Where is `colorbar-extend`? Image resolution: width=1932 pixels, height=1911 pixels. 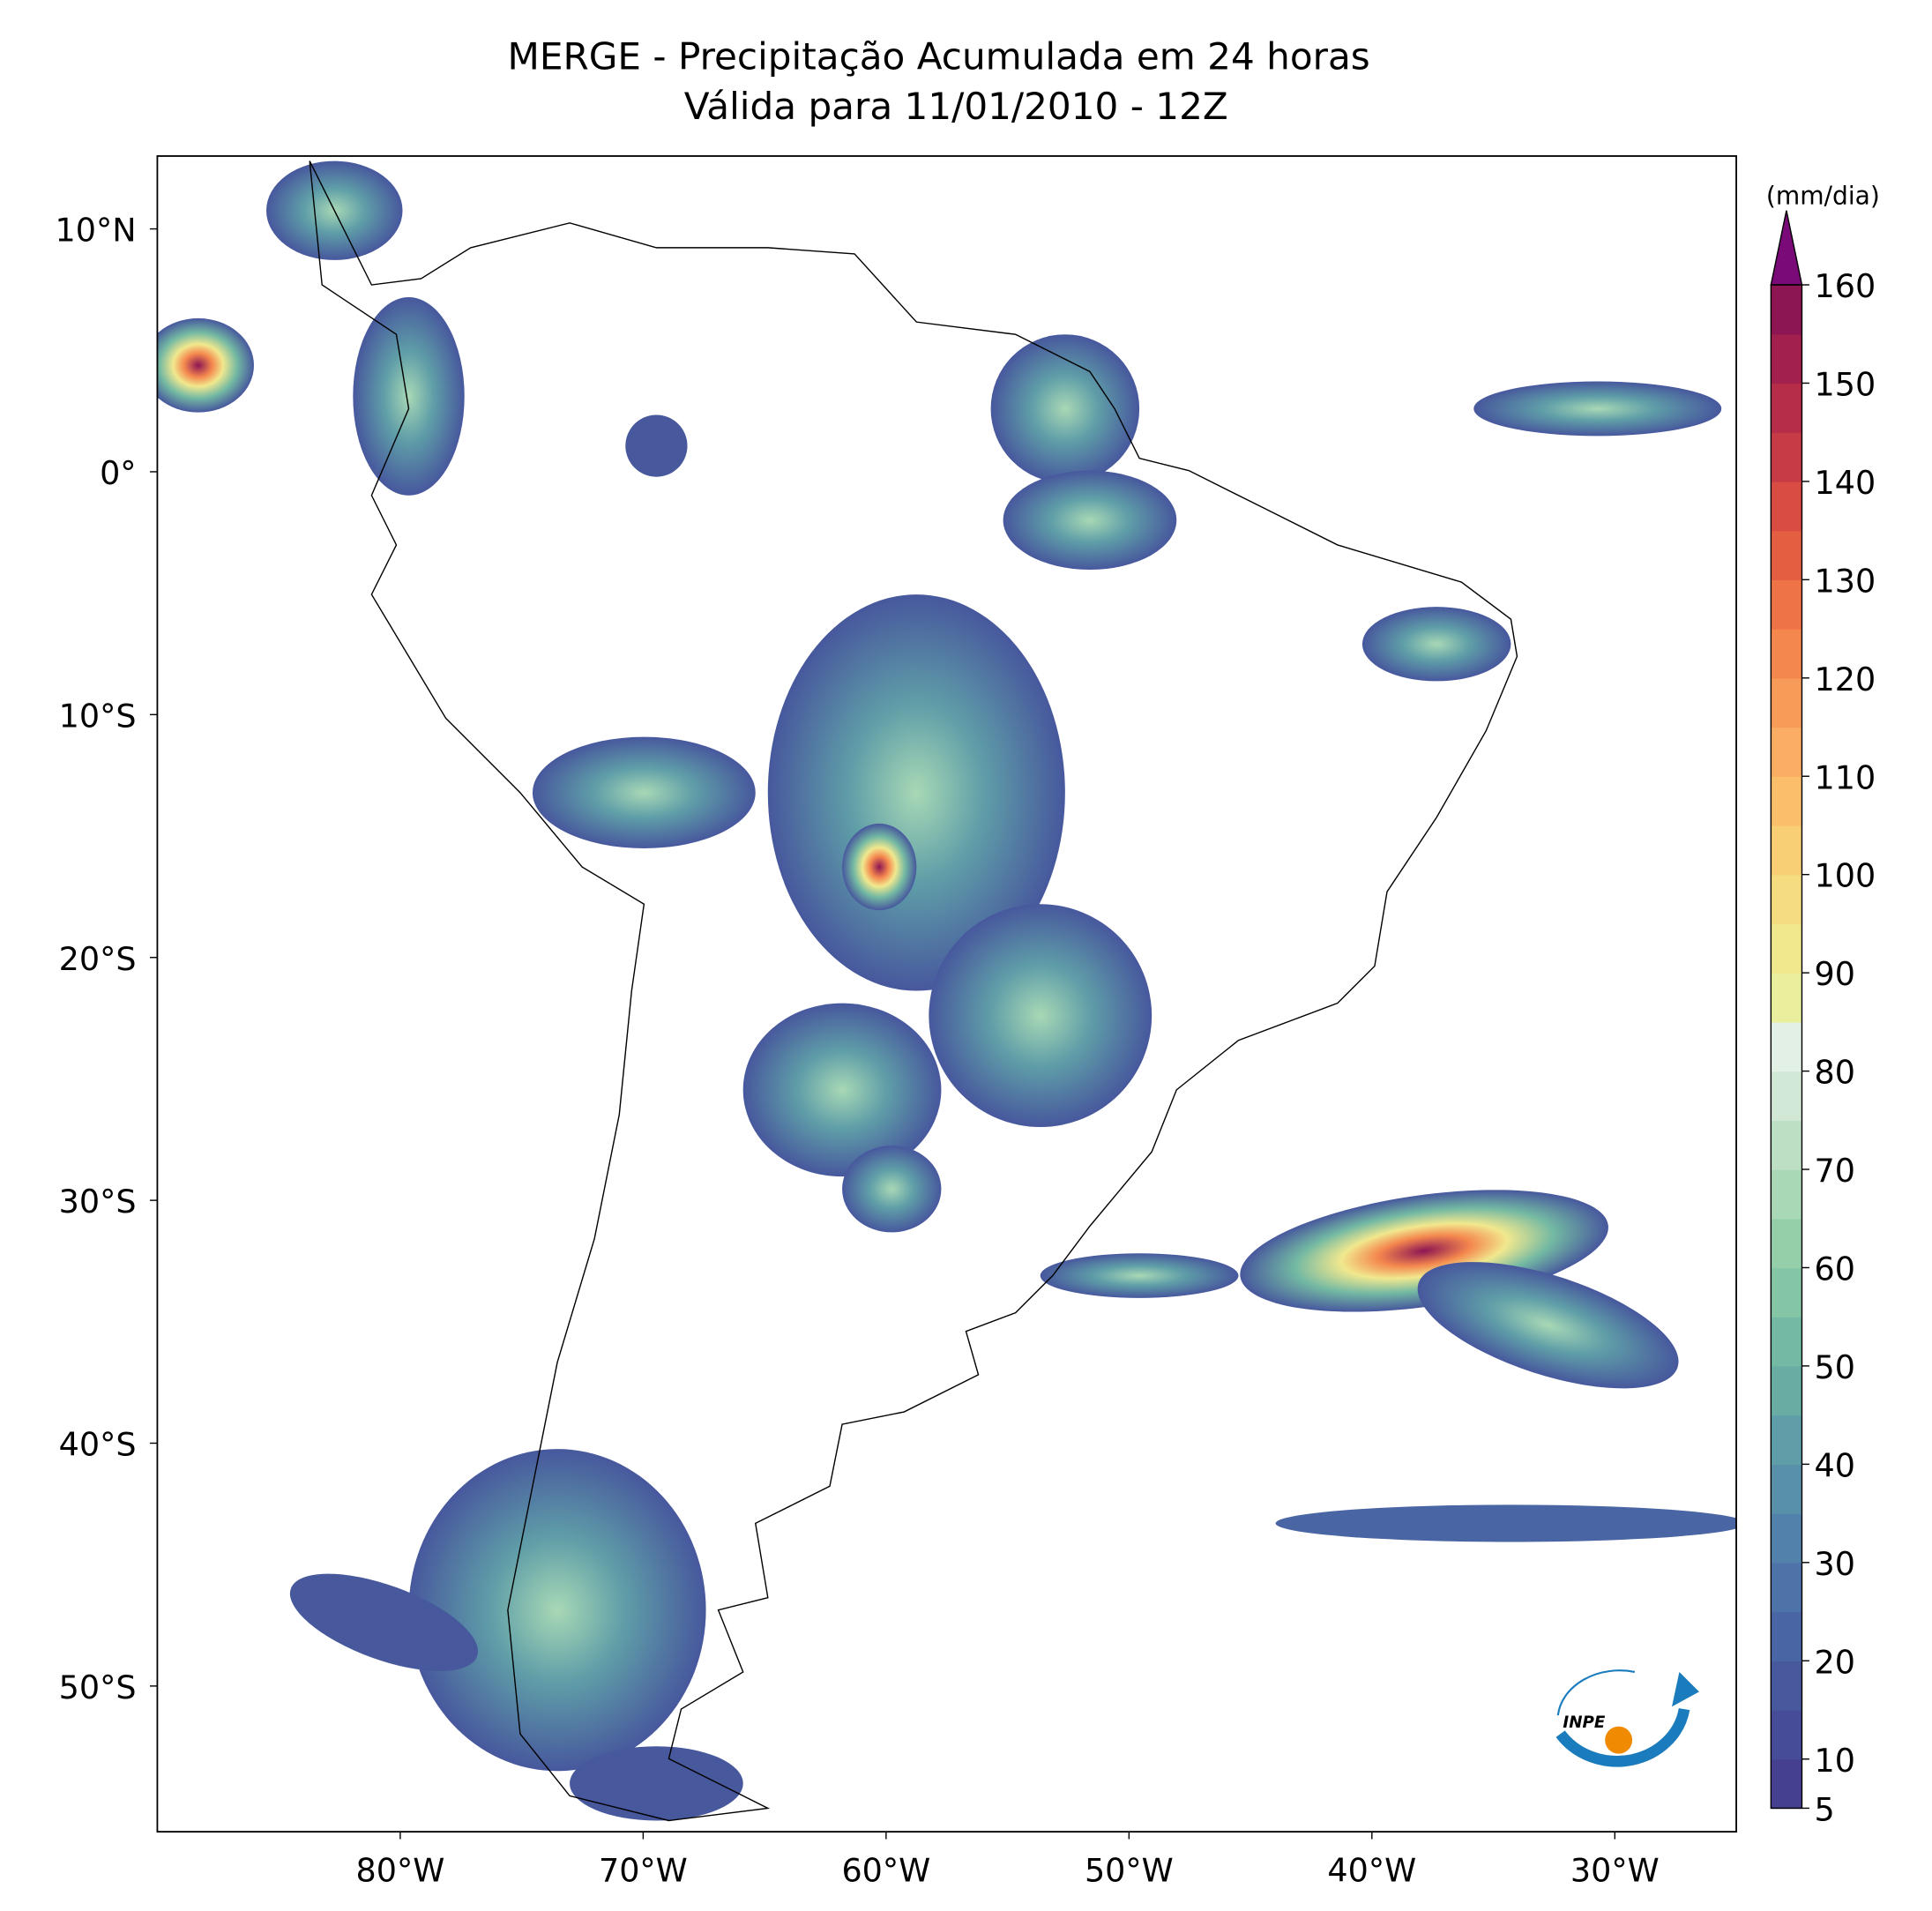 colorbar-extend is located at coordinates (1786, 248).